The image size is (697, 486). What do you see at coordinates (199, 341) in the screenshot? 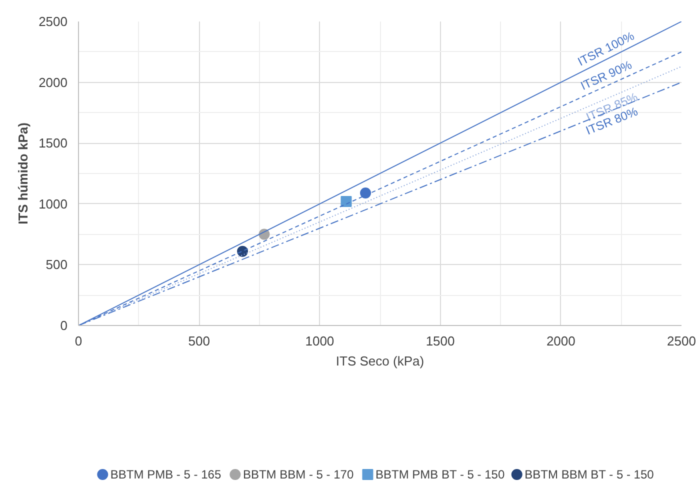
I see `x-tick-label: 500` at bounding box center [199, 341].